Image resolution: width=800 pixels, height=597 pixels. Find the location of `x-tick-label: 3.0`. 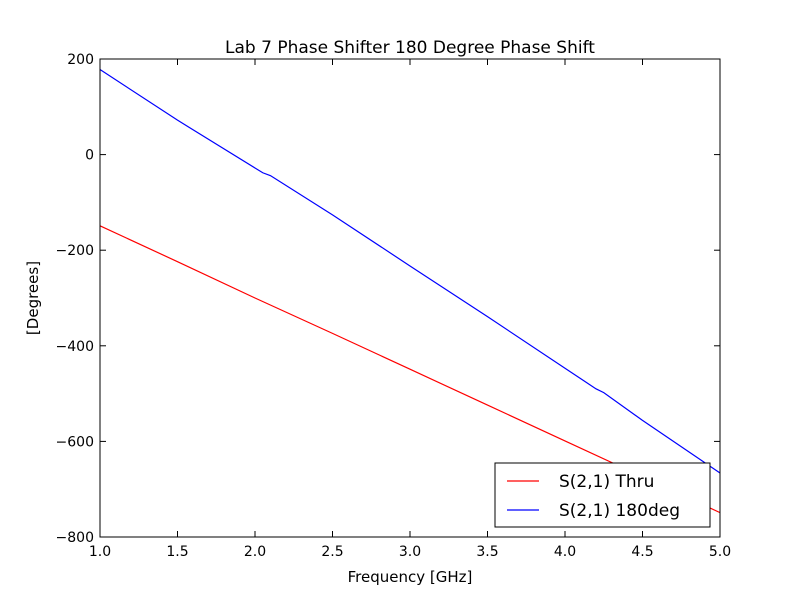

x-tick-label: 3.0 is located at coordinates (410, 552).